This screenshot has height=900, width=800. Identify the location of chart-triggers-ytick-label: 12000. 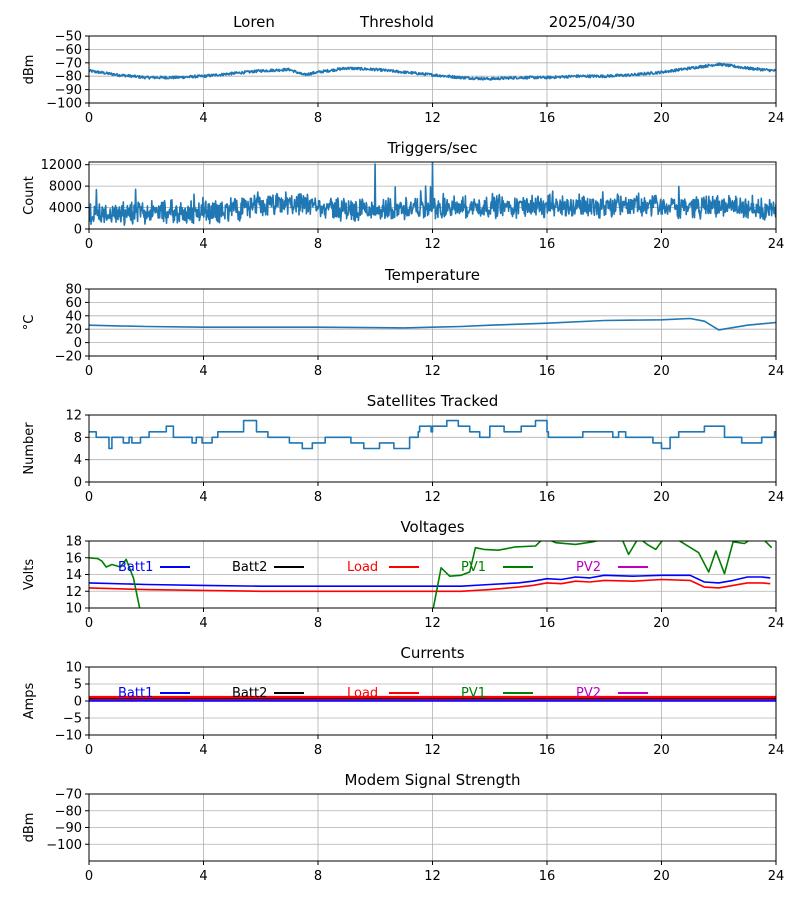
(61, 165).